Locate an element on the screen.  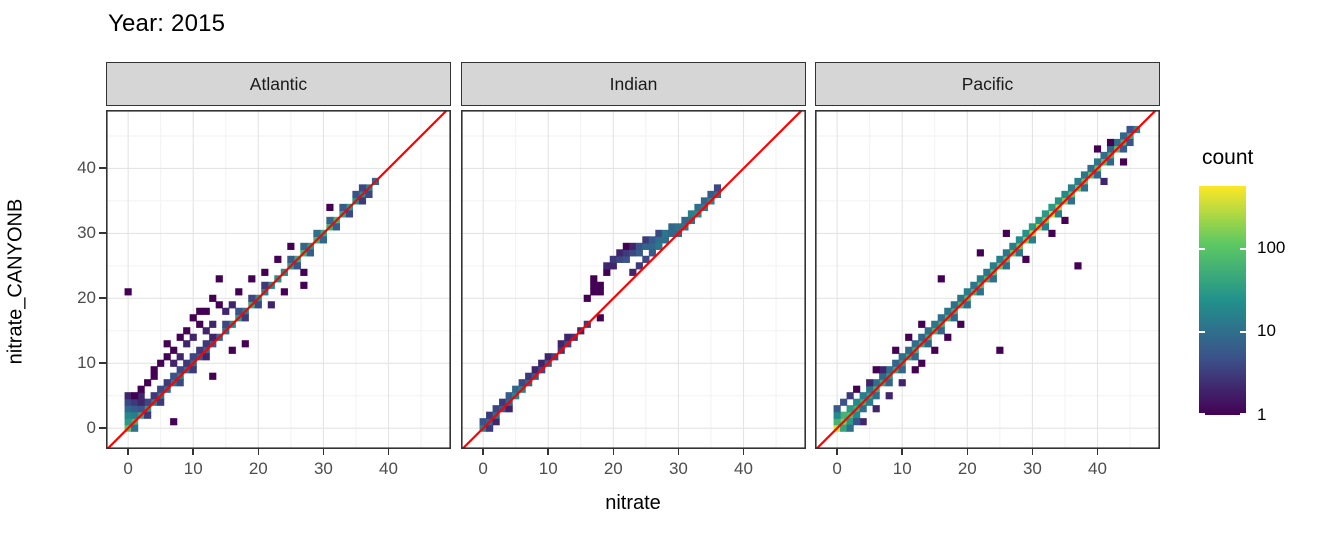
facet-label-indian: Indian is located at coordinates (633, 83).